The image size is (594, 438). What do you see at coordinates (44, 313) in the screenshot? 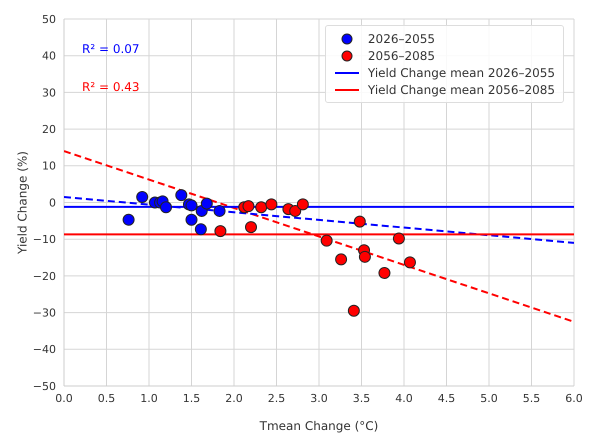
I see `y-tick-label: −30` at bounding box center [44, 313].